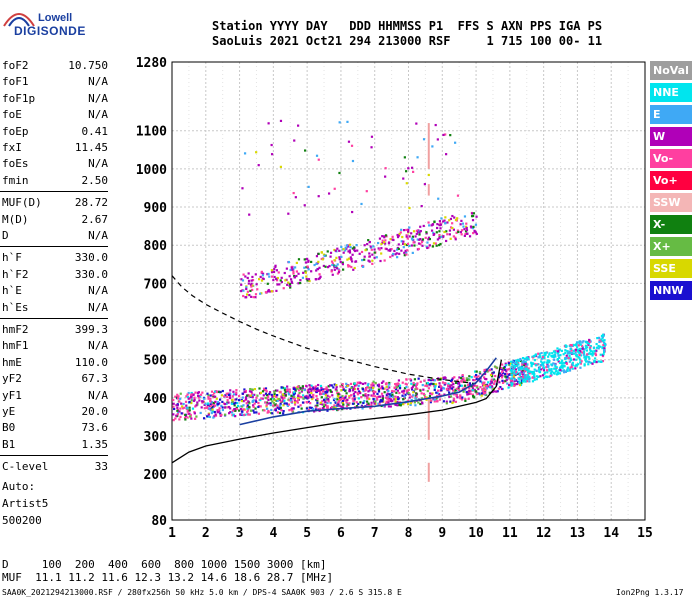 This screenshot has width=700, height=600. Describe the element at coordinates (15, 274) in the screenshot. I see `param-key: h`F2` at that location.